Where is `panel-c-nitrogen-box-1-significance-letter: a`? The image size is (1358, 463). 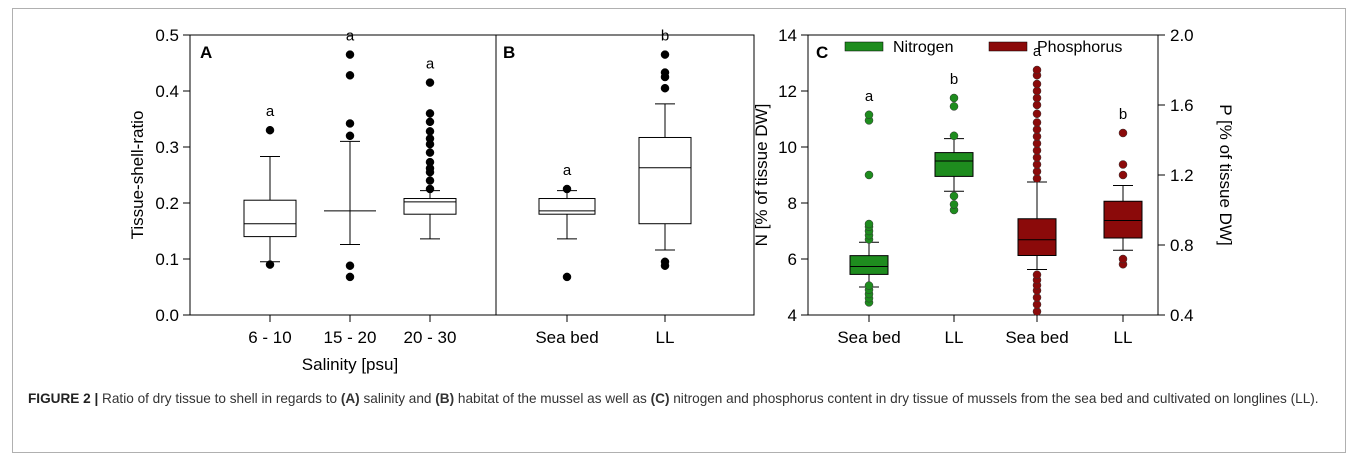
panel-c-nitrogen-box-1-significance-letter: a is located at coordinates (869, 96).